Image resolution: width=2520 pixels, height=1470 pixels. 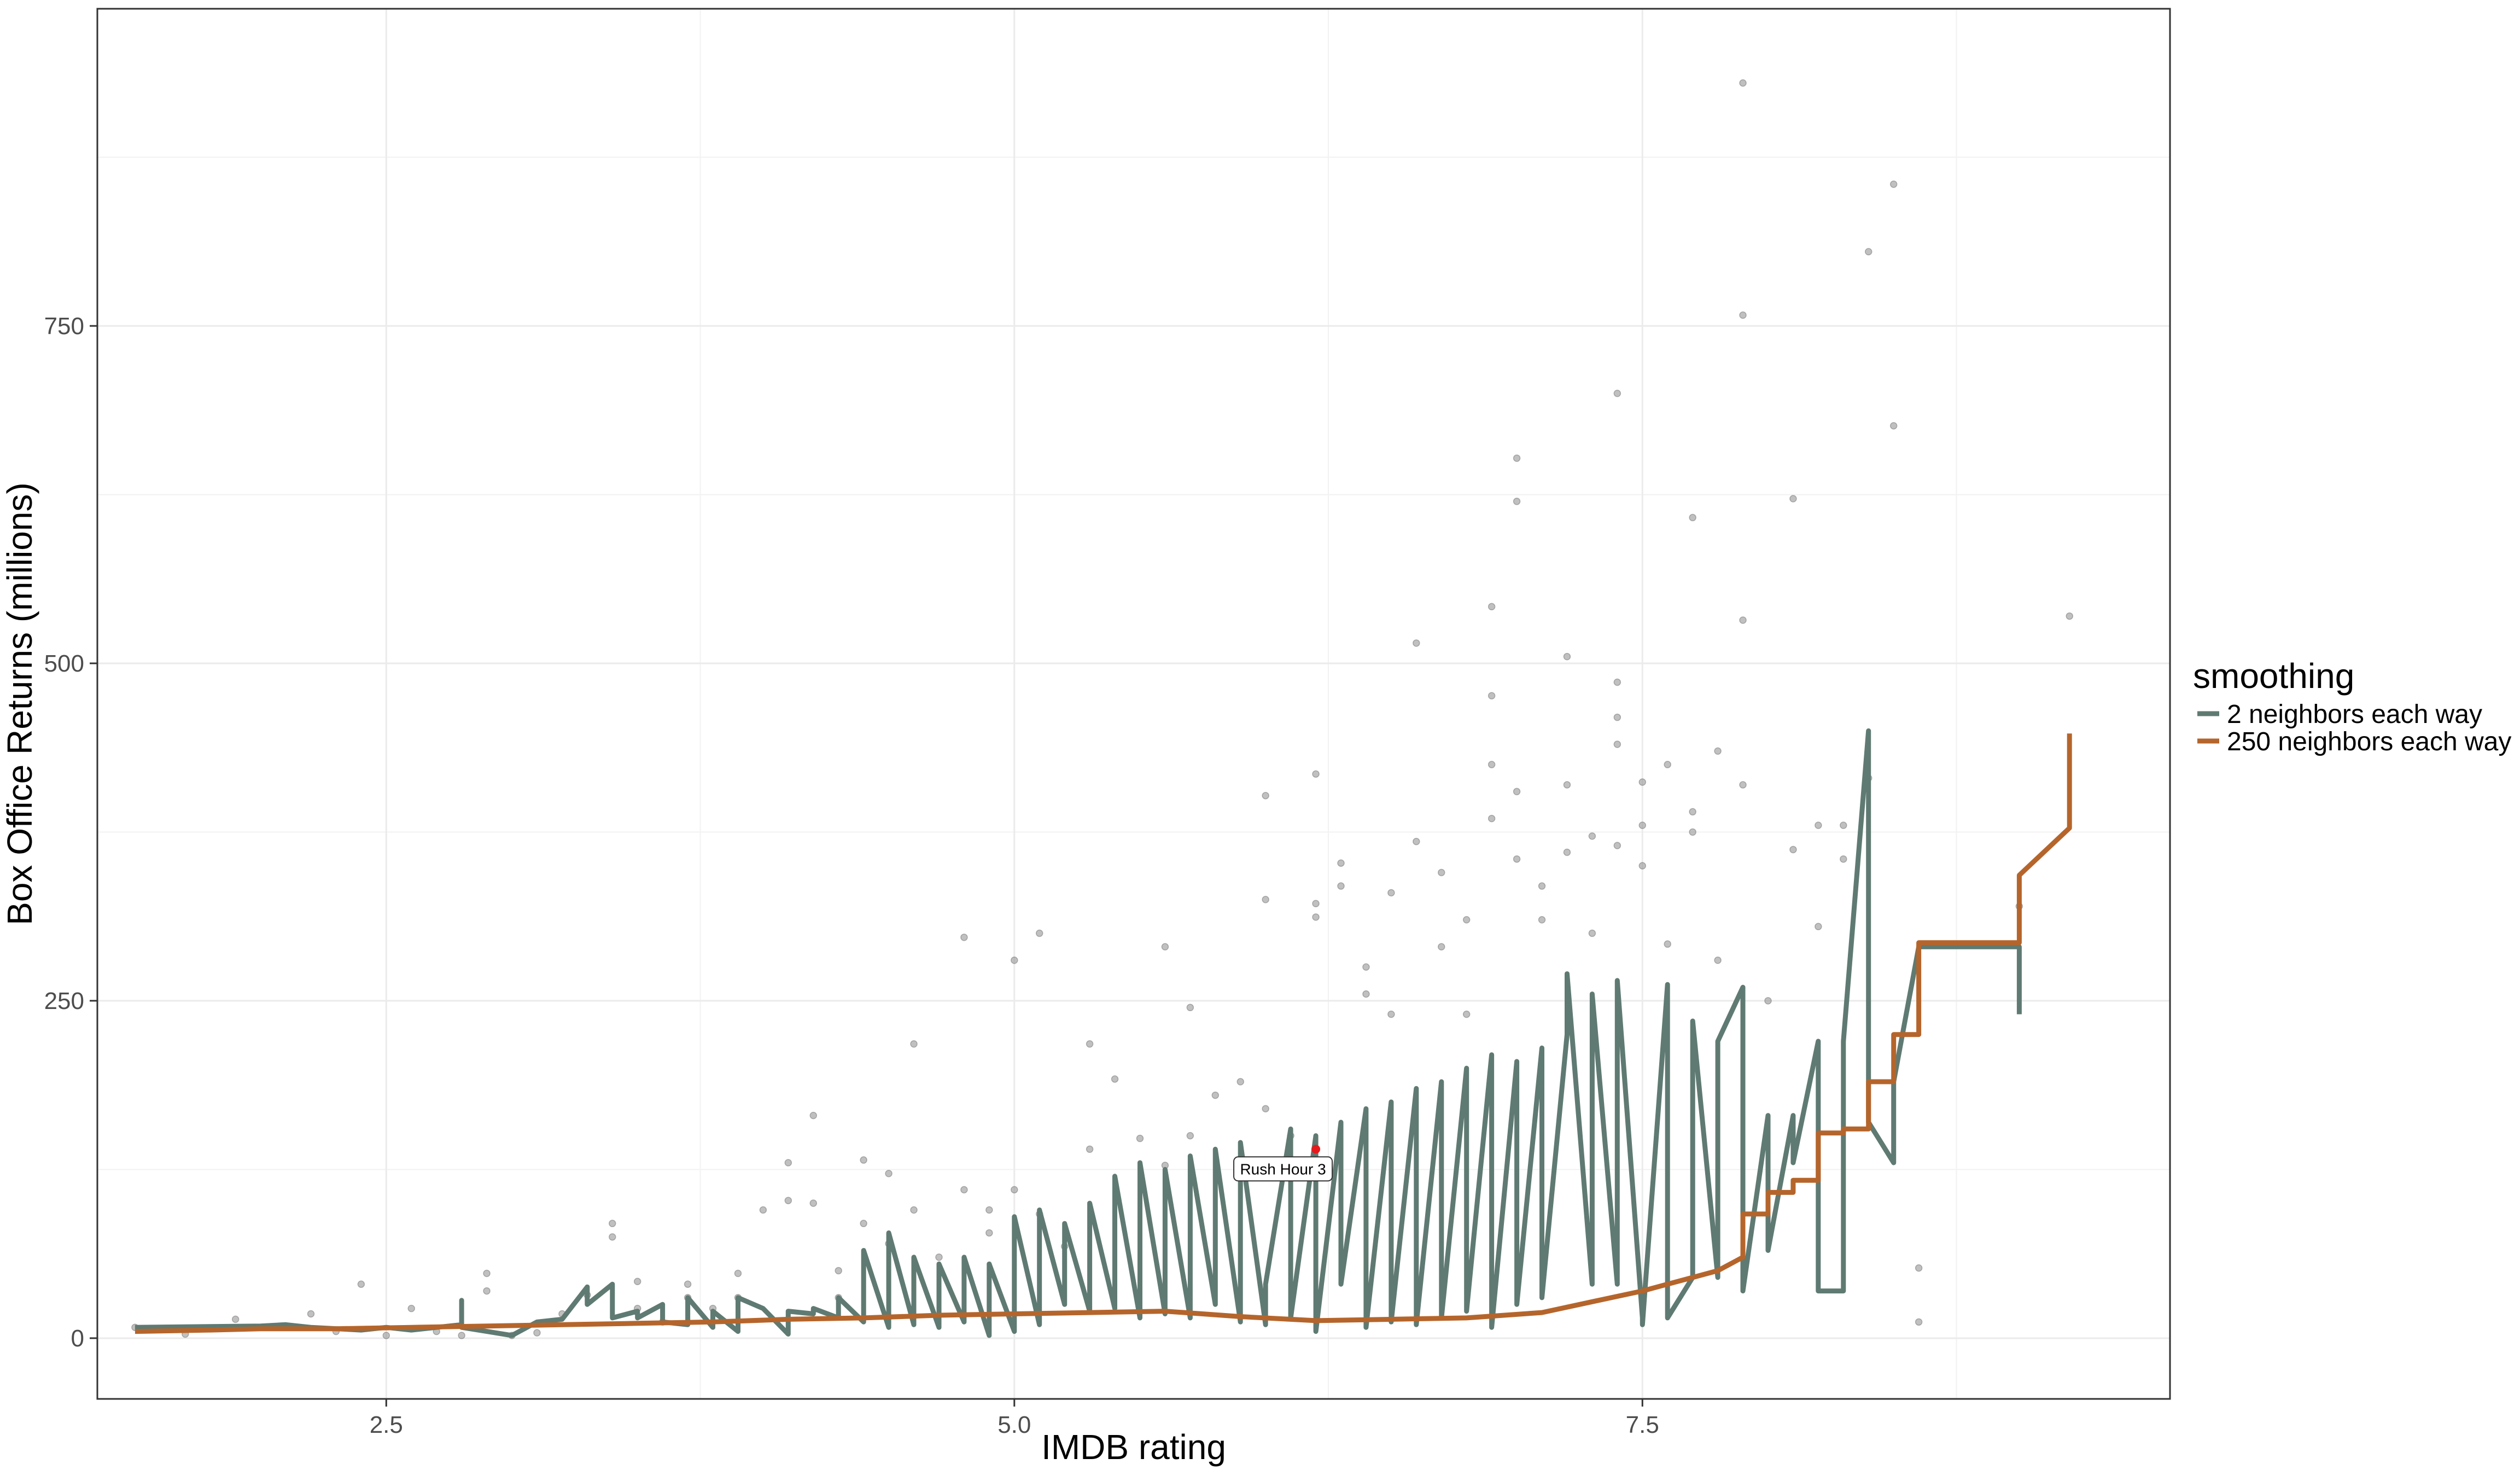 I want to click on y-axis-title: Box Office Returns (millions), so click(x=19, y=703).